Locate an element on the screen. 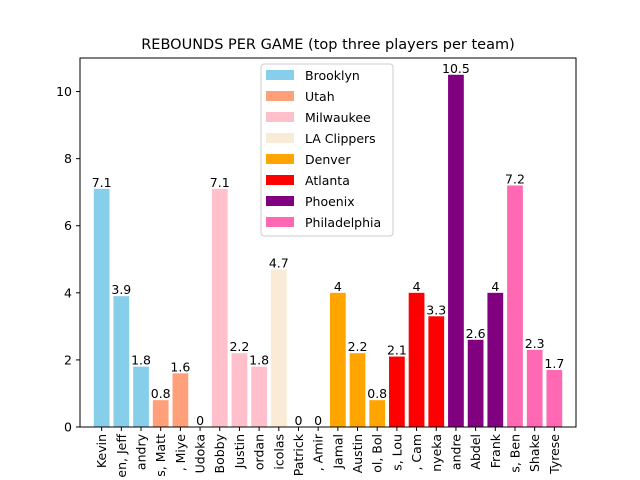 The width and height of the screenshot is (640, 480). y-tick-label: 10 is located at coordinates (64, 91).